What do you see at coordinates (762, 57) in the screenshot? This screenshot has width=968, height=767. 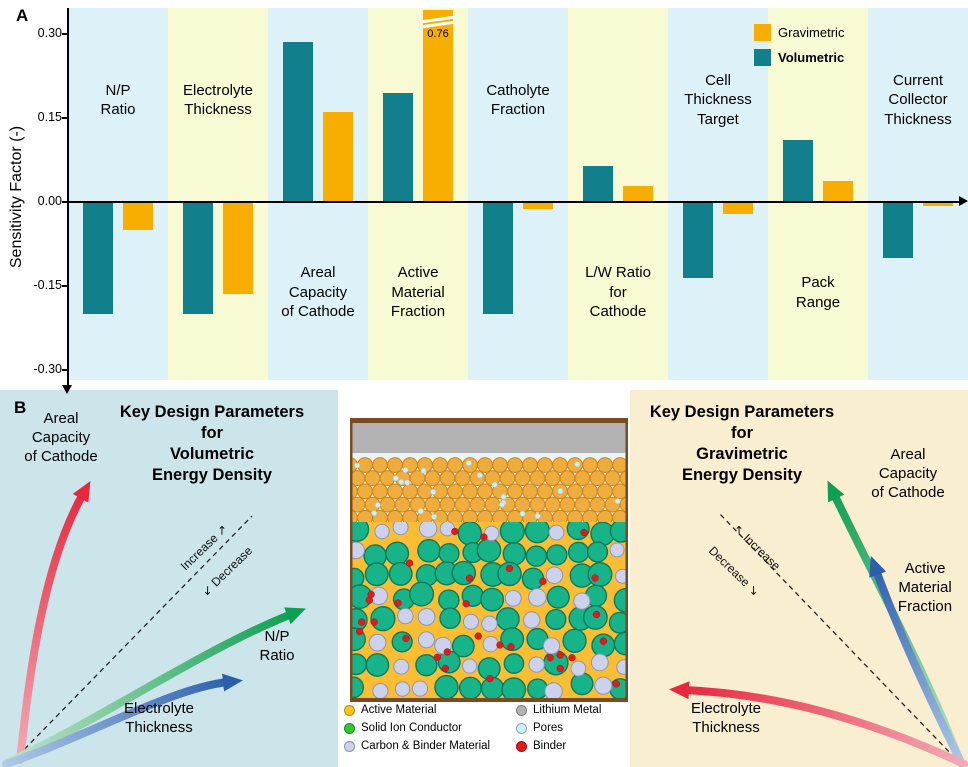 I see `volumetric-swatch` at bounding box center [762, 57].